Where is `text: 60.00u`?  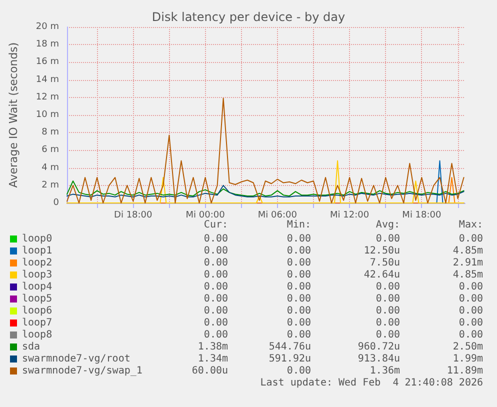 text: 60.00u is located at coordinates (210, 371).